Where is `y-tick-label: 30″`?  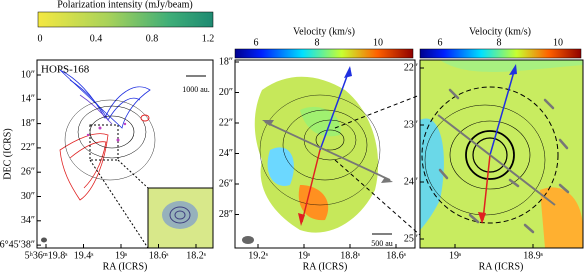 y-tick-label: 30″ is located at coordinates (28, 196).